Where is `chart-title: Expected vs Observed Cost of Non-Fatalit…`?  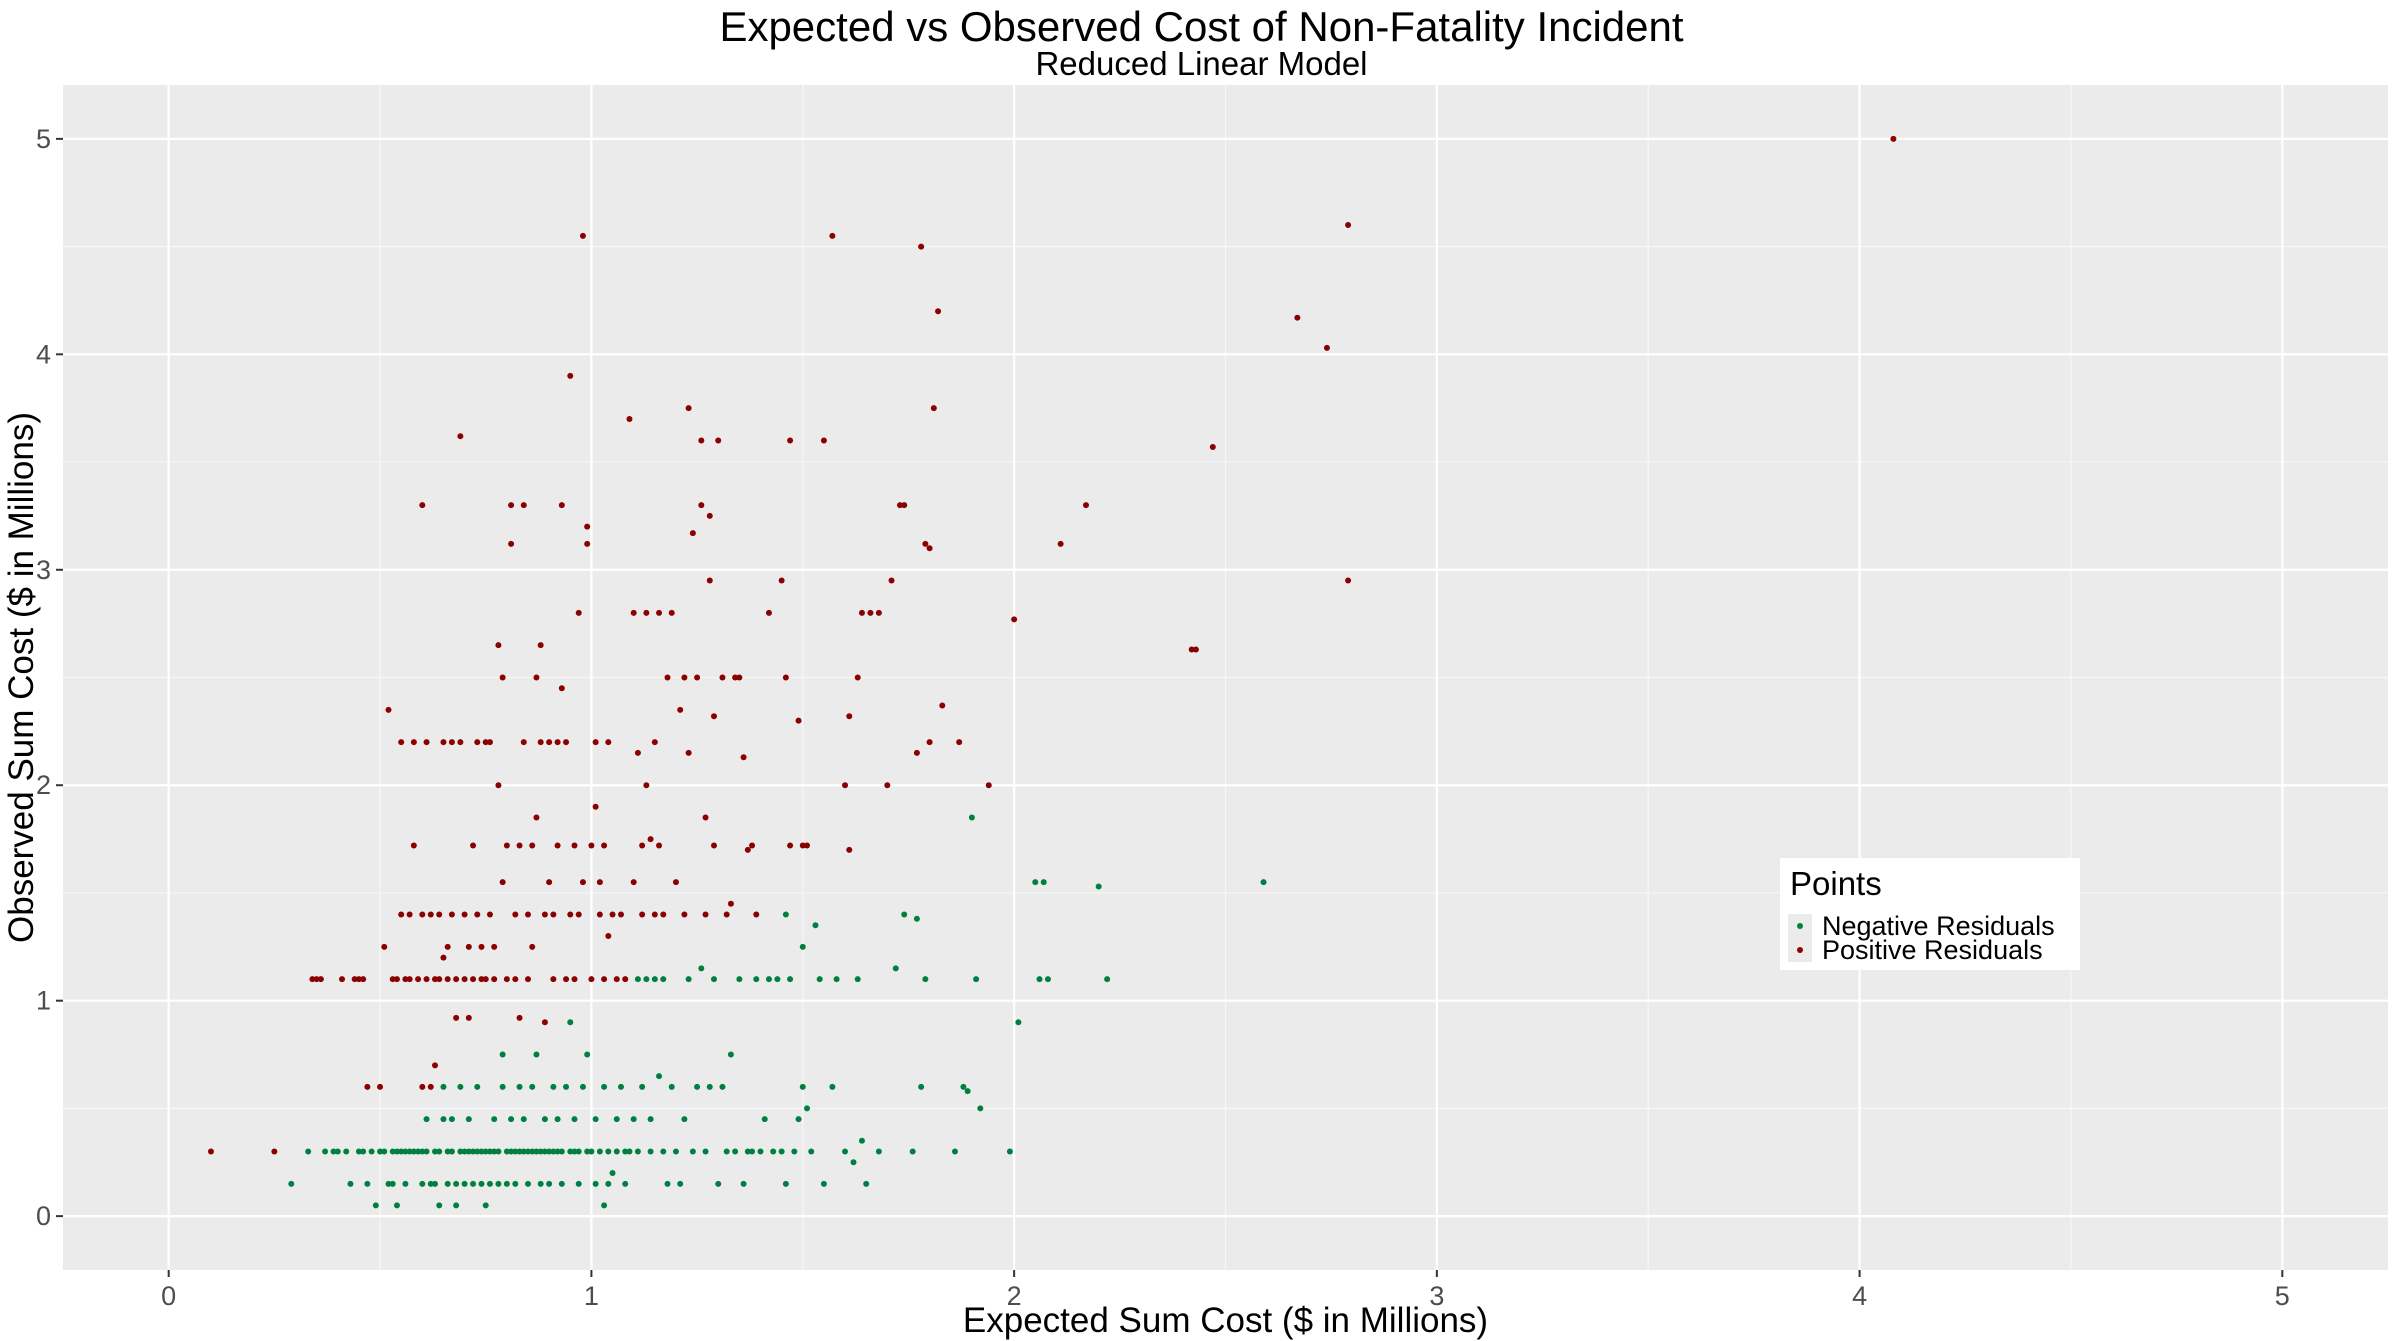 chart-title: Expected vs Observed Cost of Non-Fatalit… is located at coordinates (1201, 26).